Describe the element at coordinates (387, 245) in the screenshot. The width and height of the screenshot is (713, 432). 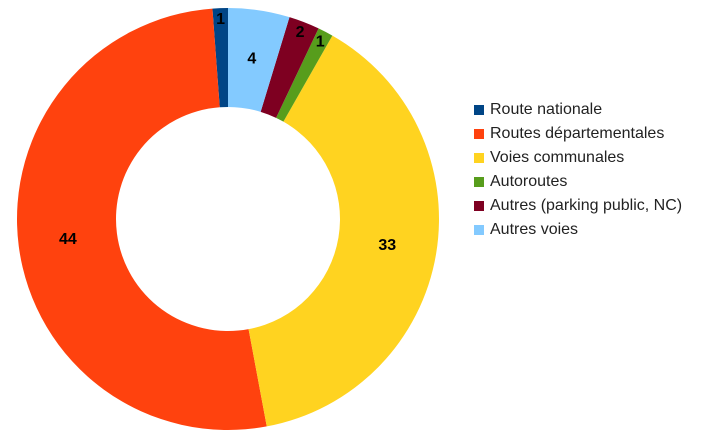
I see `value-label: 33` at that location.